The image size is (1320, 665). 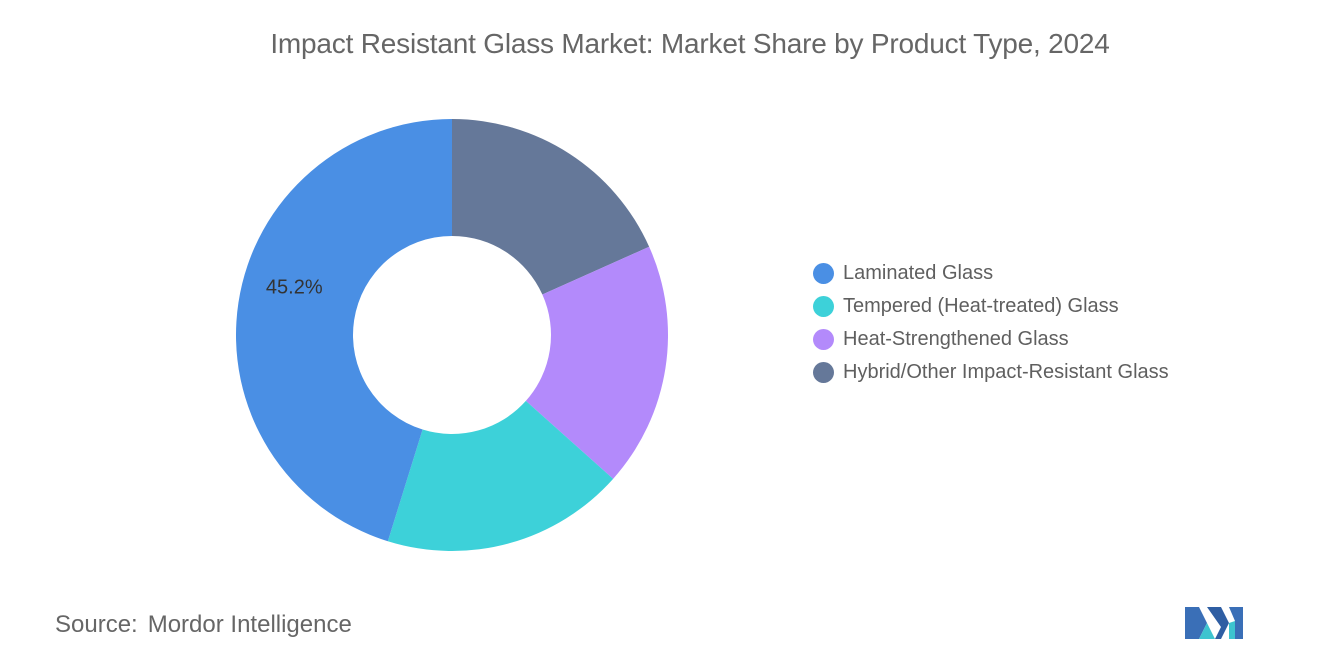 I want to click on legend-label: Hybrid/Other Impact-Resistant Glass, so click(x=1006, y=372).